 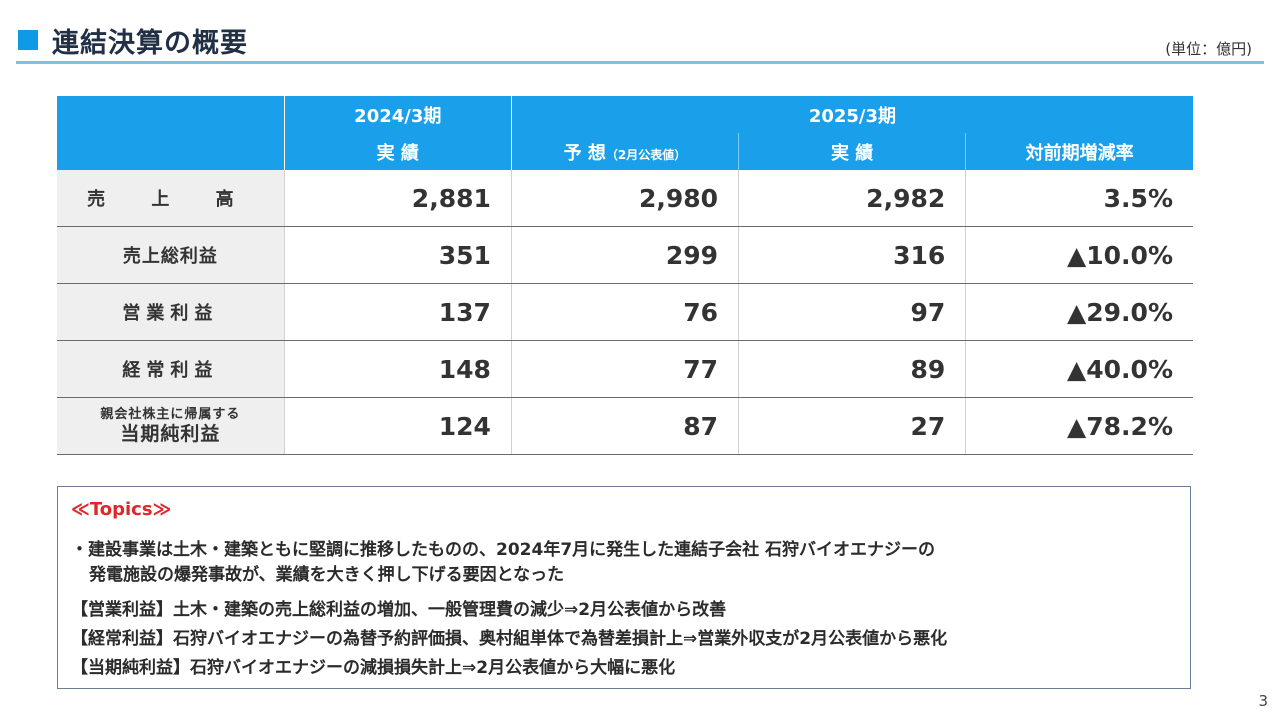 What do you see at coordinates (397, 312) in the screenshot?
I see `cell-value: 137` at bounding box center [397, 312].